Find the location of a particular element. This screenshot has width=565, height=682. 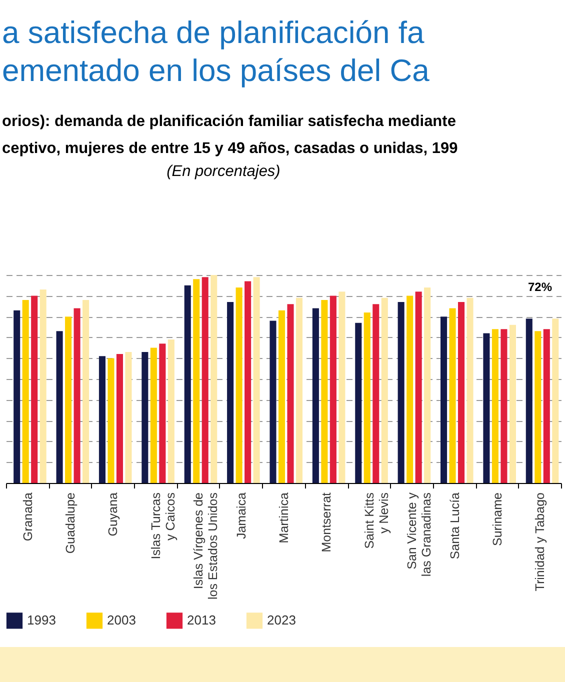

legend-label: 2013 is located at coordinates (201, 620).